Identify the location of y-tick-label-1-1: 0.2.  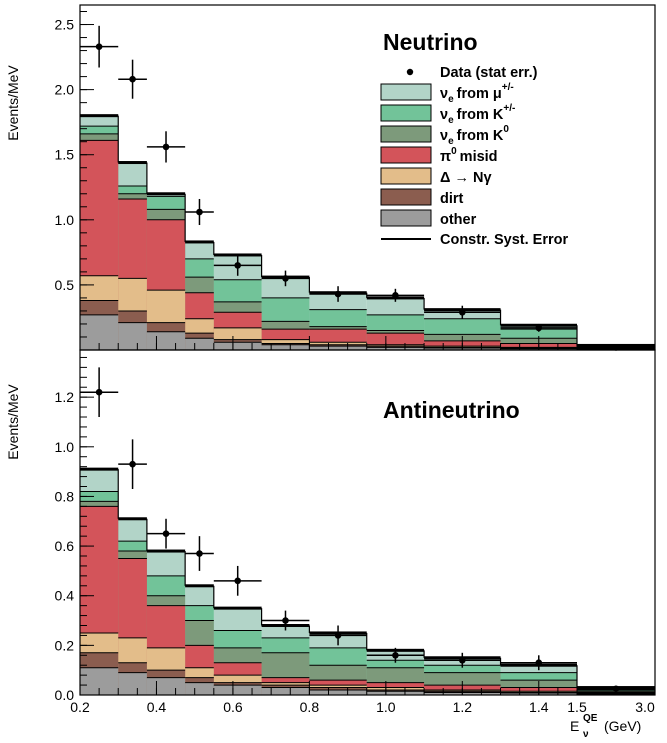
(65, 645).